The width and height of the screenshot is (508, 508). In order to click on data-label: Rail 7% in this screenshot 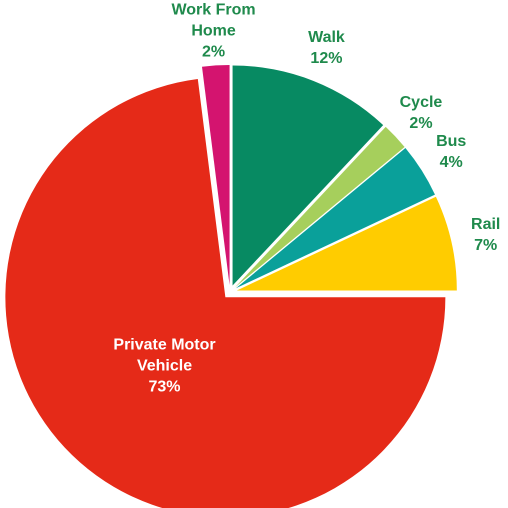, I will do `click(472, 235)`.